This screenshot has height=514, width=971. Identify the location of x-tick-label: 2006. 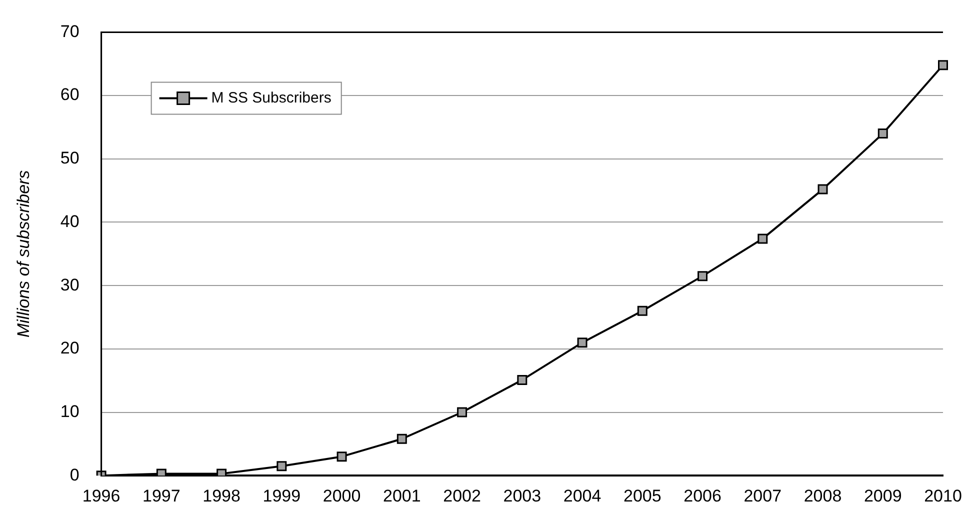
(703, 496).